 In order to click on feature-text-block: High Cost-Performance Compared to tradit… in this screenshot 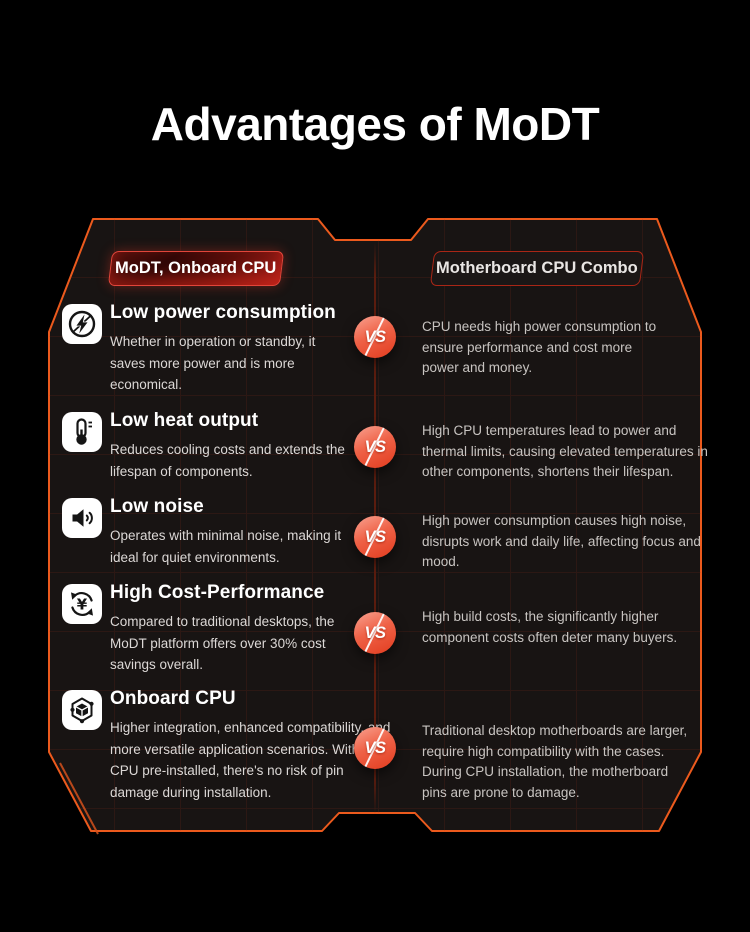, I will do `click(232, 629)`.